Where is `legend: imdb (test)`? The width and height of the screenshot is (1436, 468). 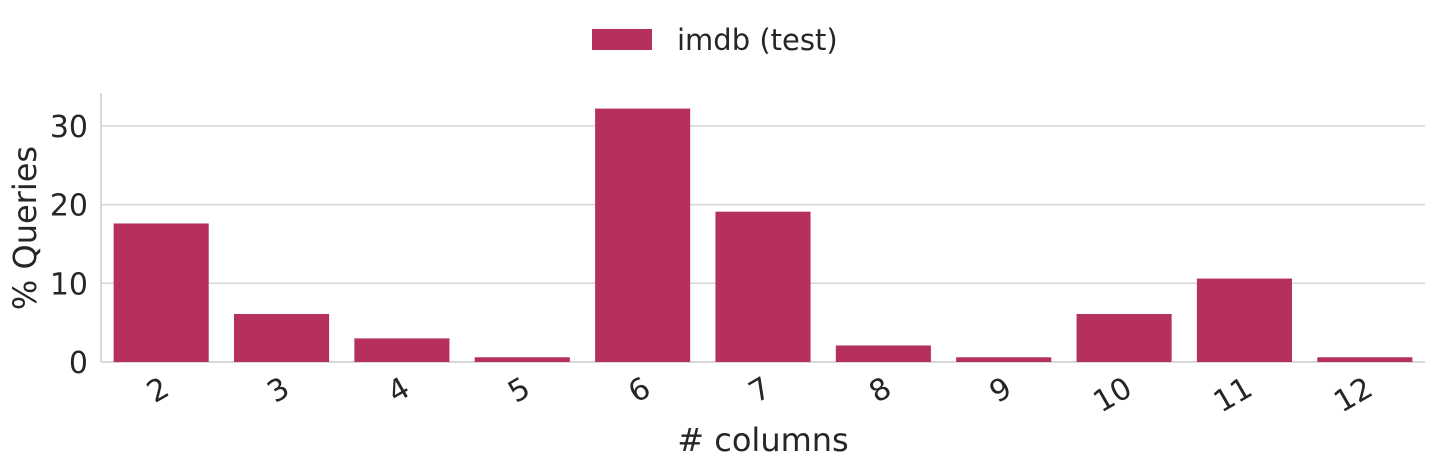 legend: imdb (test) is located at coordinates (715, 40).